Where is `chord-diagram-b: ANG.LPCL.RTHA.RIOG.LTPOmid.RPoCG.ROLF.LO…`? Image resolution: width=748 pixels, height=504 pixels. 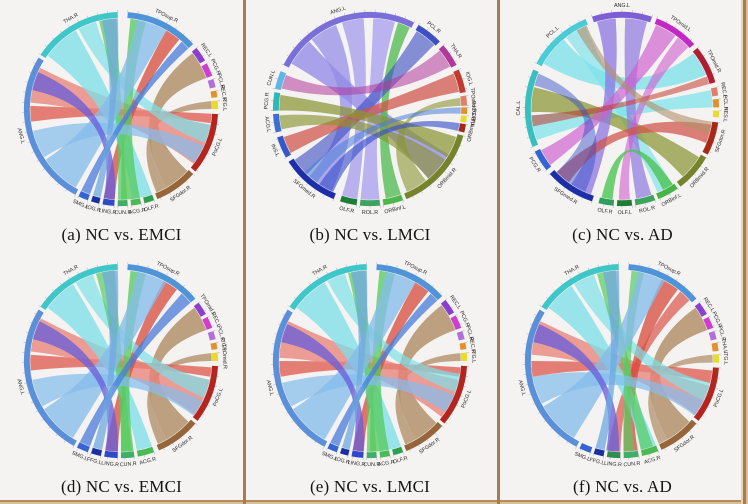 chord-diagram-b: ANG.LPCL.RTHA.RIOG.LTPOmid.RPoCG.ROLF.LO… is located at coordinates (370, 111).